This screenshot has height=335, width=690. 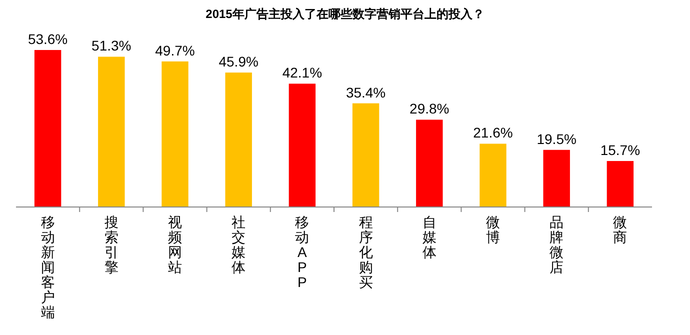 I want to click on data-label: 53.6%, so click(x=48, y=39).